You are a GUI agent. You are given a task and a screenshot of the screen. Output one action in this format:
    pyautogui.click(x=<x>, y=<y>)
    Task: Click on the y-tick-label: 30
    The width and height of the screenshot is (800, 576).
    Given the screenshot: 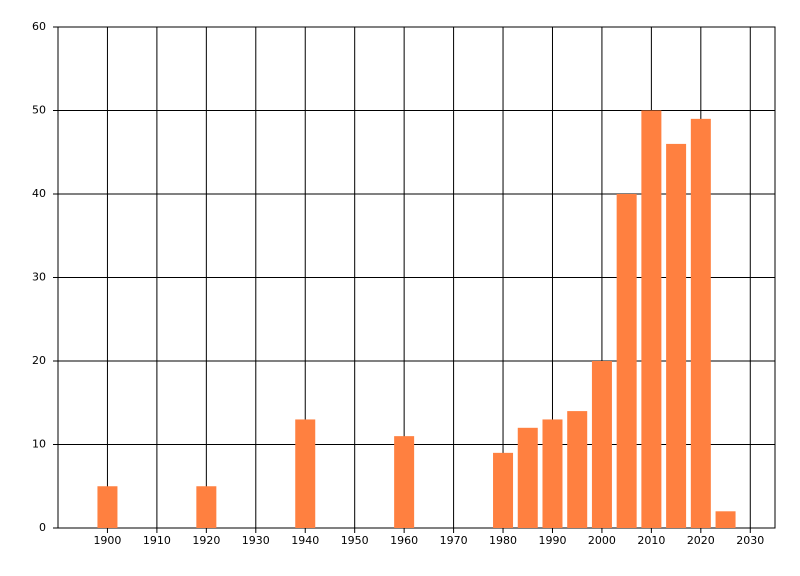 What is the action you would take?
    pyautogui.click(x=39, y=277)
    